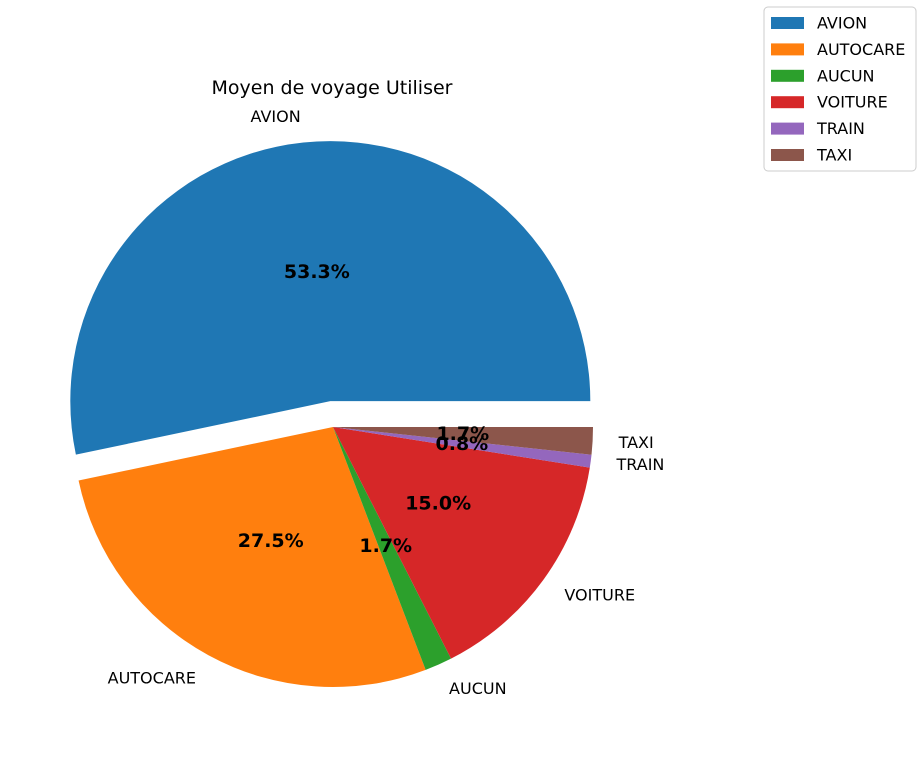 The image size is (924, 763). I want to click on slice-autocare, so click(252, 557).